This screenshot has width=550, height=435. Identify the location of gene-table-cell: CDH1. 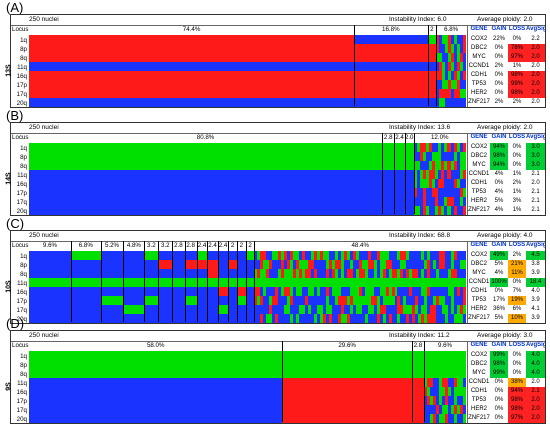
(479, 75).